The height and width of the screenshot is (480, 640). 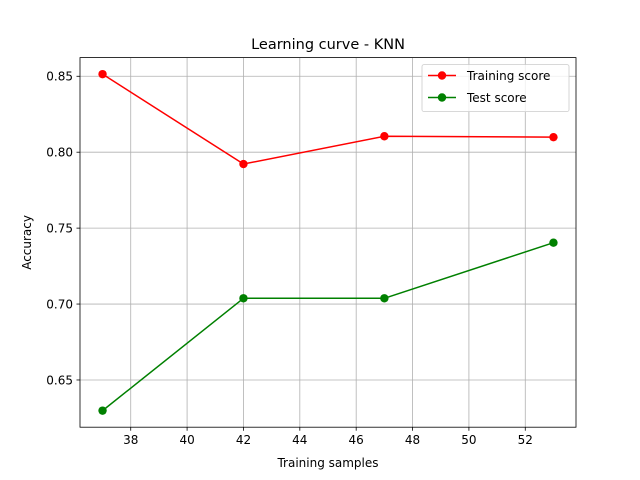 I want to click on y-tick-label-0: 0.65, so click(x=59, y=380).